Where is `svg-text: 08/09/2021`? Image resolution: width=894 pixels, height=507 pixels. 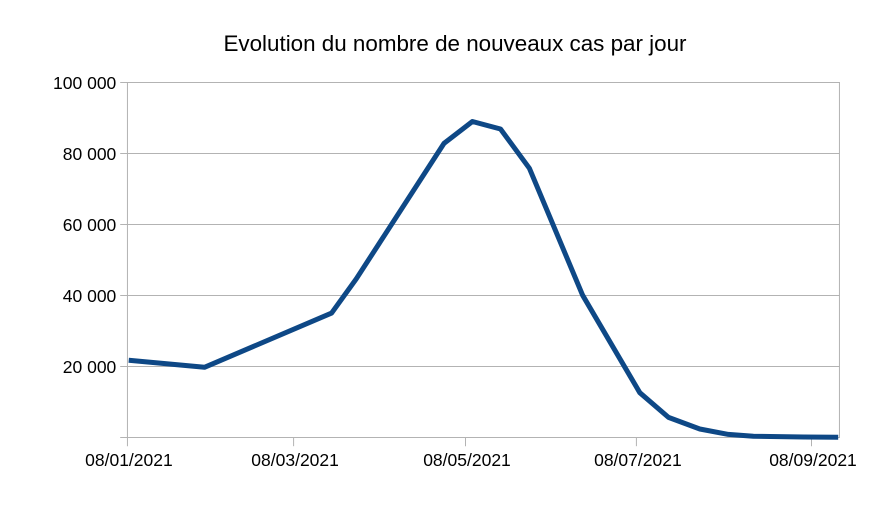
svg-text: 08/09/2021 is located at coordinates (813, 460).